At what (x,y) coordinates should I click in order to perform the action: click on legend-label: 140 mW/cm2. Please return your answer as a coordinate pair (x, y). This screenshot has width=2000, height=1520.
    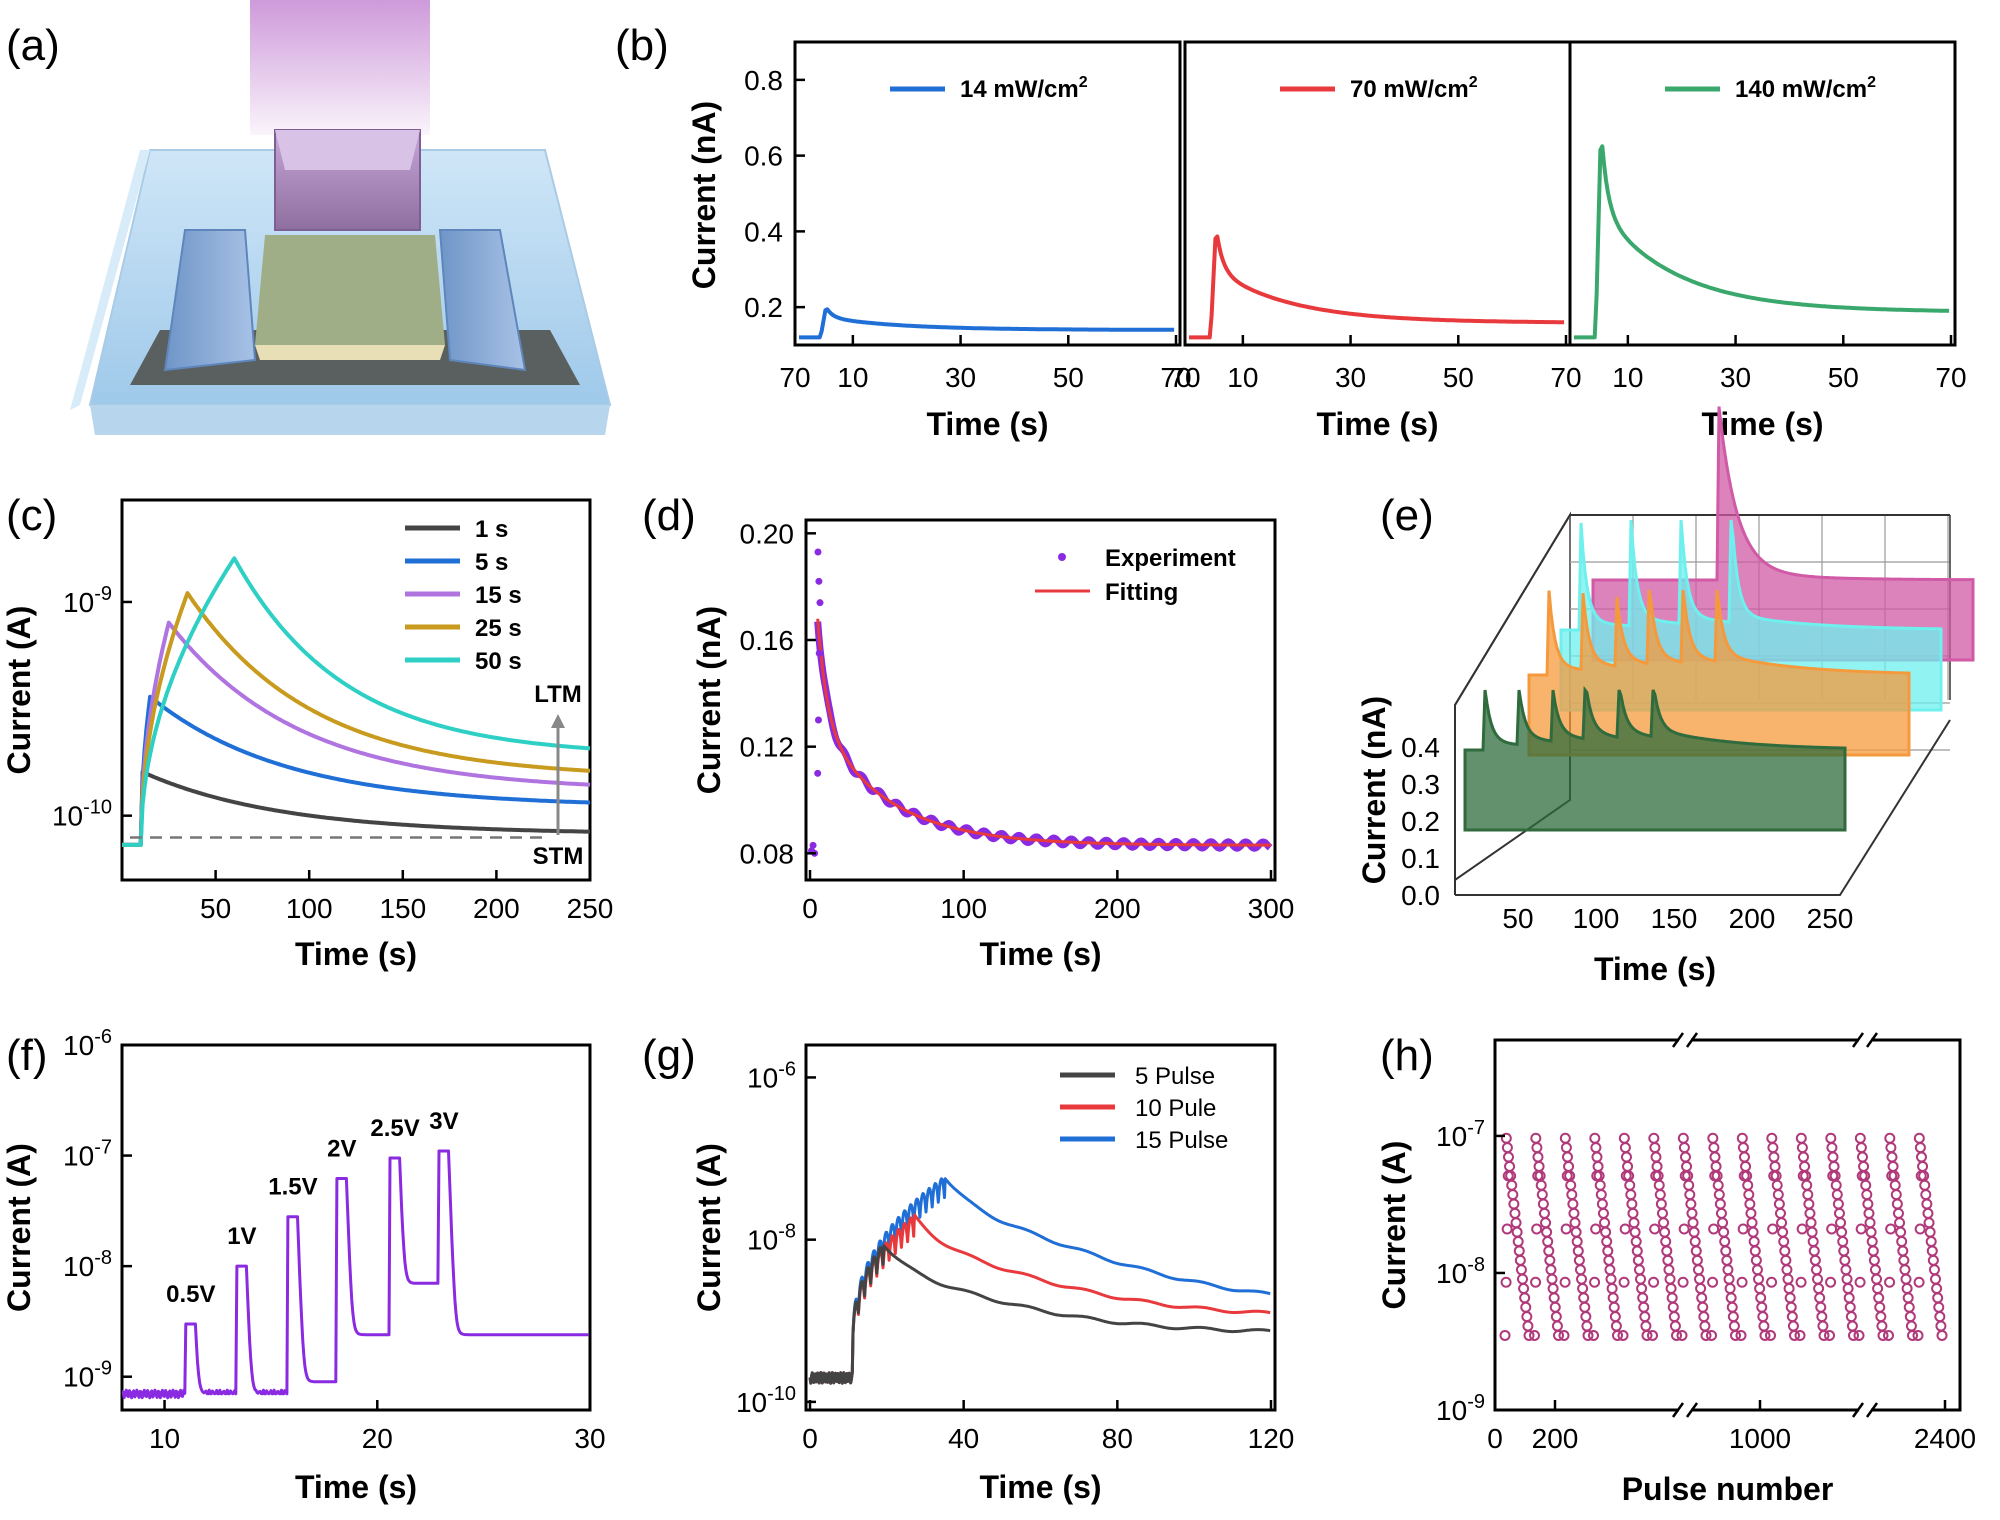
    Looking at the image, I should click on (1805, 88).